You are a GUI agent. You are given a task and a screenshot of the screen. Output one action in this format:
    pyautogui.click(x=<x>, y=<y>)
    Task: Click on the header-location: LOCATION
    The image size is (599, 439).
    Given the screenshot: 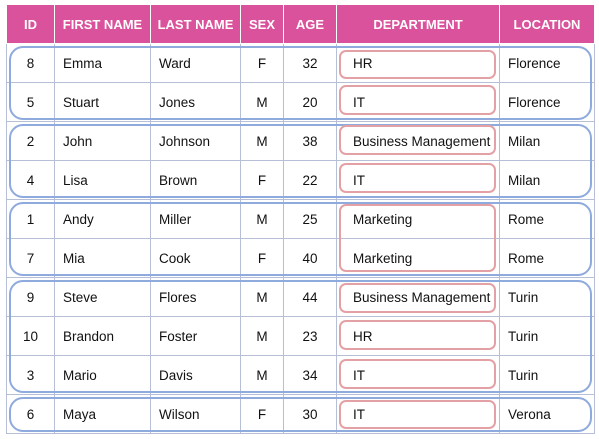 What is the action you would take?
    pyautogui.click(x=547, y=24)
    